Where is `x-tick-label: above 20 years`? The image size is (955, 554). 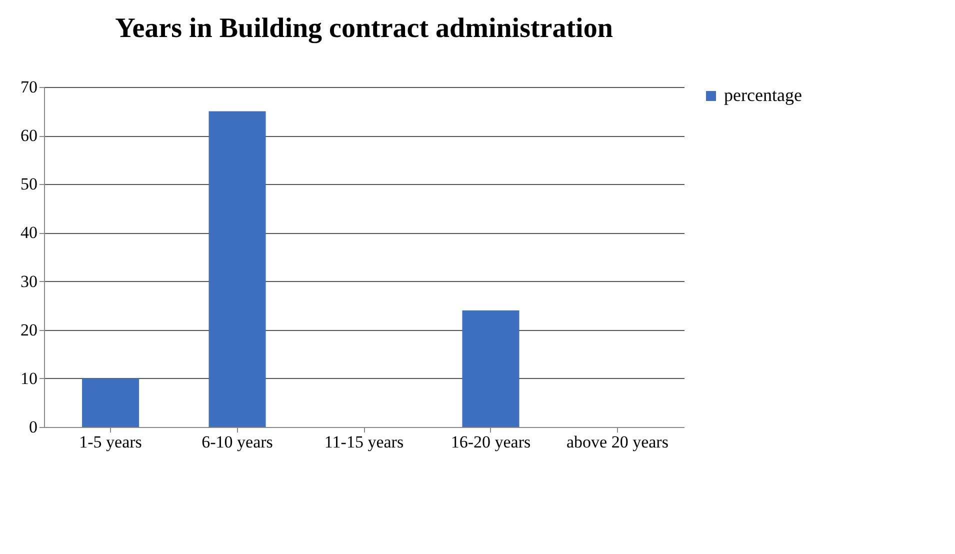
x-tick-label: above 20 years is located at coordinates (617, 442).